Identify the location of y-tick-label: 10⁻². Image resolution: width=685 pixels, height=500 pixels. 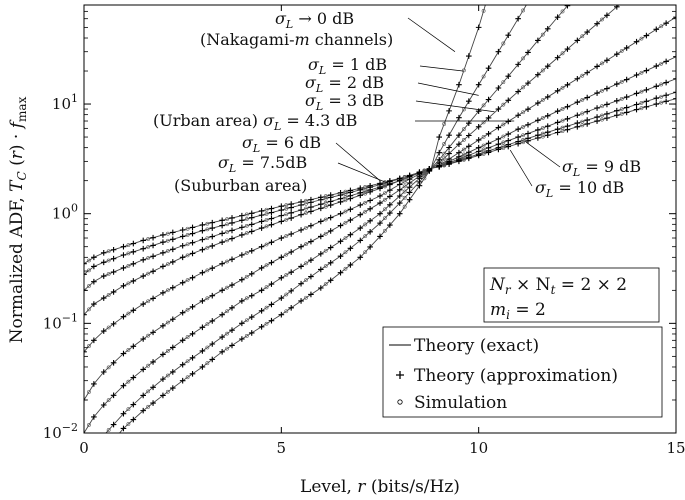
(60, 431).